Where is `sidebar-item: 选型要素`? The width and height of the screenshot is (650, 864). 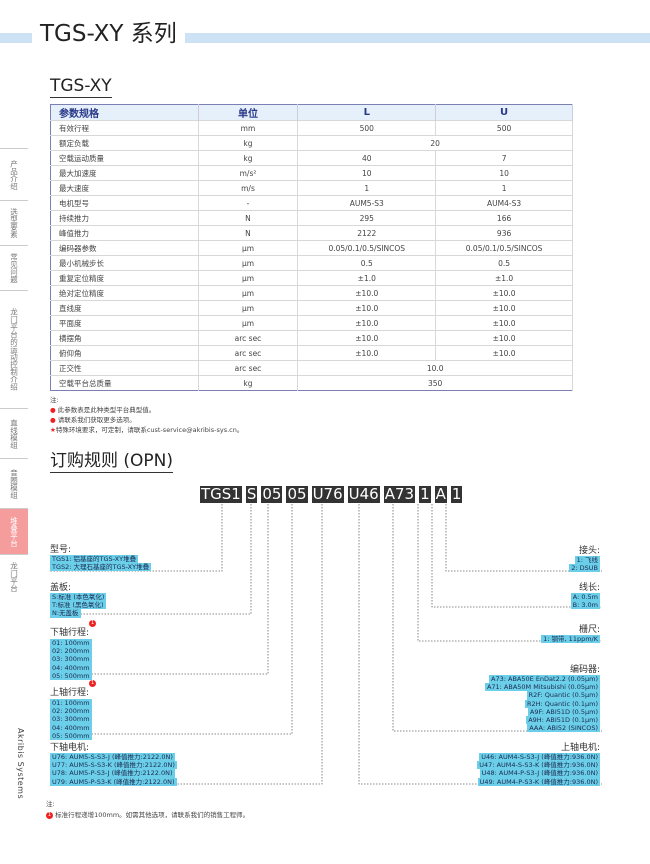
sidebar-item: 选型要素 is located at coordinates (14, 222).